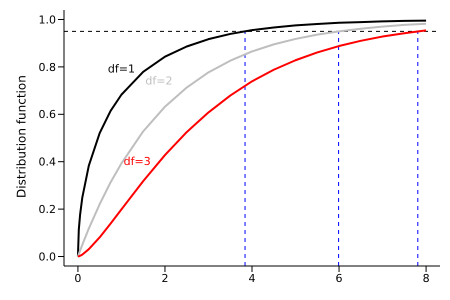  Describe the element at coordinates (158, 81) in the screenshot. I see `series-label: df=2` at that location.